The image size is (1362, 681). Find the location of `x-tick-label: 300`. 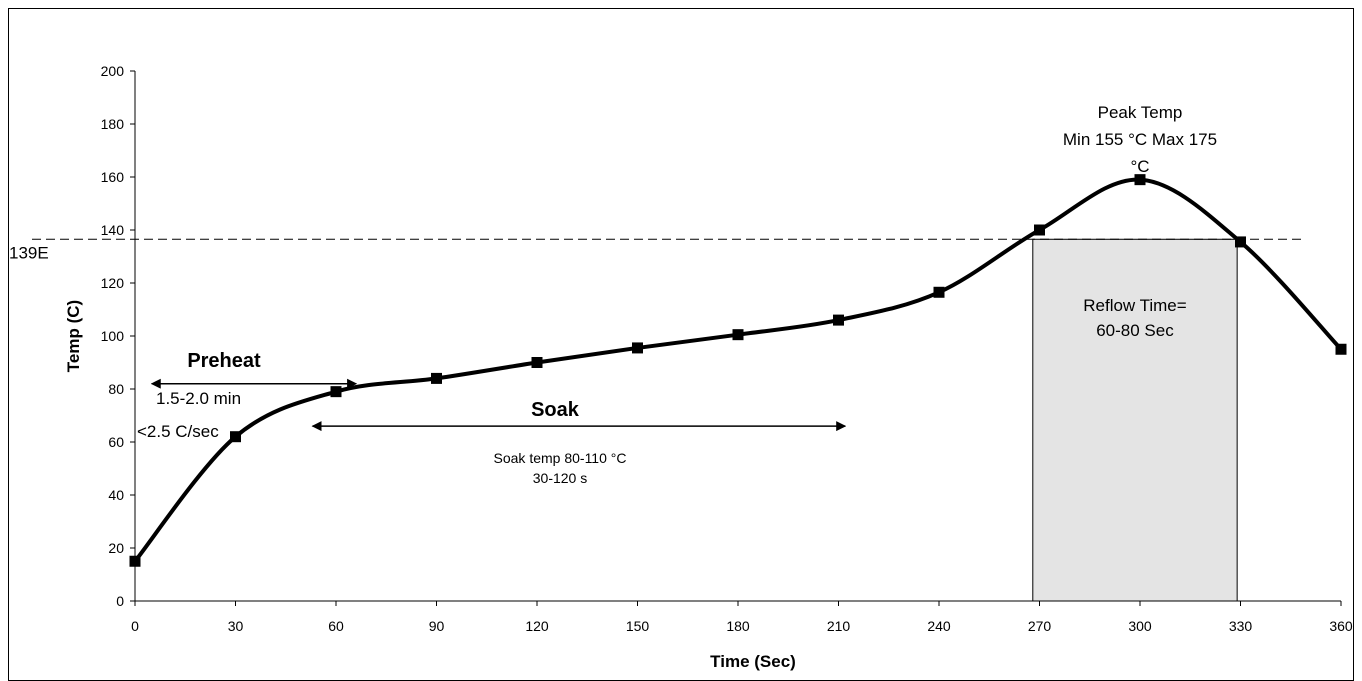

x-tick-label: 300 is located at coordinates (1140, 626).